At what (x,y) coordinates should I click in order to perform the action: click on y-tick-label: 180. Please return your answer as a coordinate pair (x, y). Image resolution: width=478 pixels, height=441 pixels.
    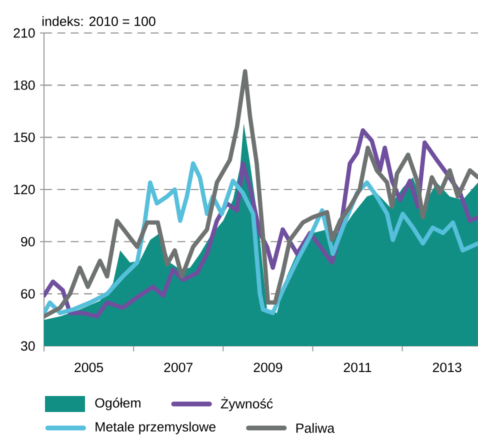
    Looking at the image, I should click on (24, 85).